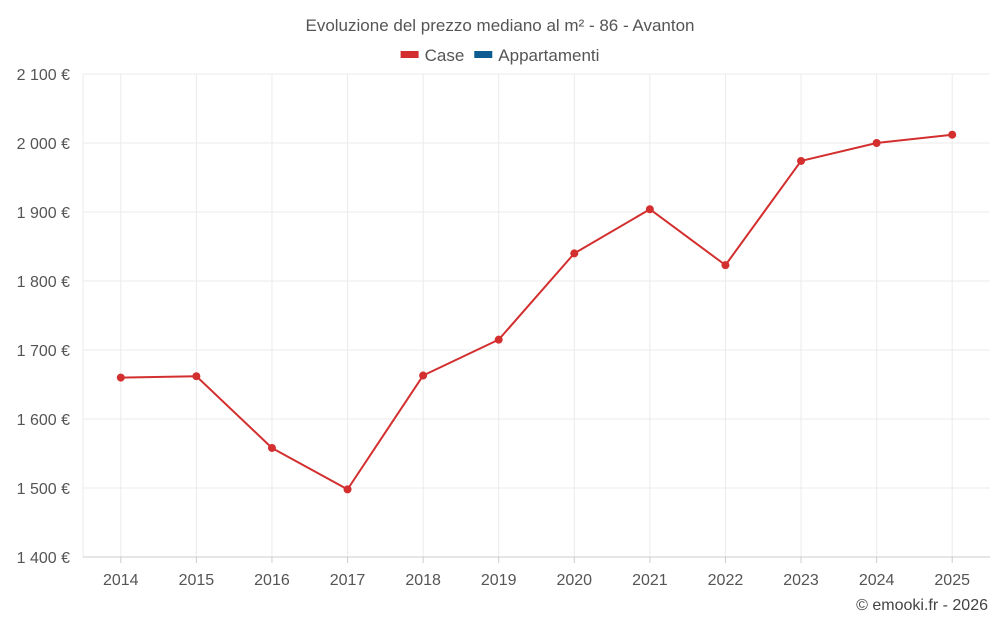  What do you see at coordinates (548, 55) in the screenshot?
I see `legend-label: Appartamenti` at bounding box center [548, 55].